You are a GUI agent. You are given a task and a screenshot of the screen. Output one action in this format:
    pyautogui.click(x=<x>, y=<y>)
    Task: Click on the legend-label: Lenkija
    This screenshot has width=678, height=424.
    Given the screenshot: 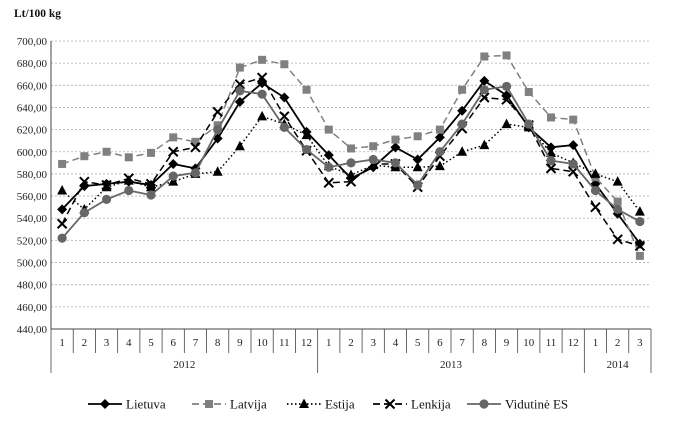 What is the action you would take?
    pyautogui.click(x=431, y=404)
    